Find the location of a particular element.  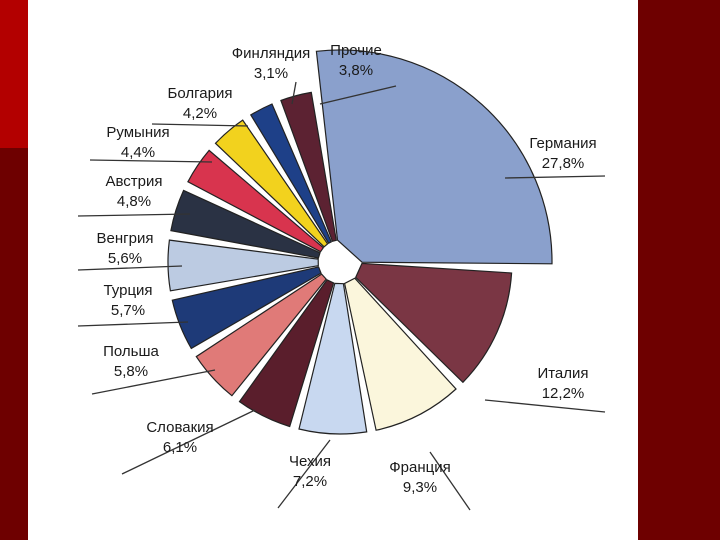

slice-value-3: 9,3% is located at coordinates (420, 487).